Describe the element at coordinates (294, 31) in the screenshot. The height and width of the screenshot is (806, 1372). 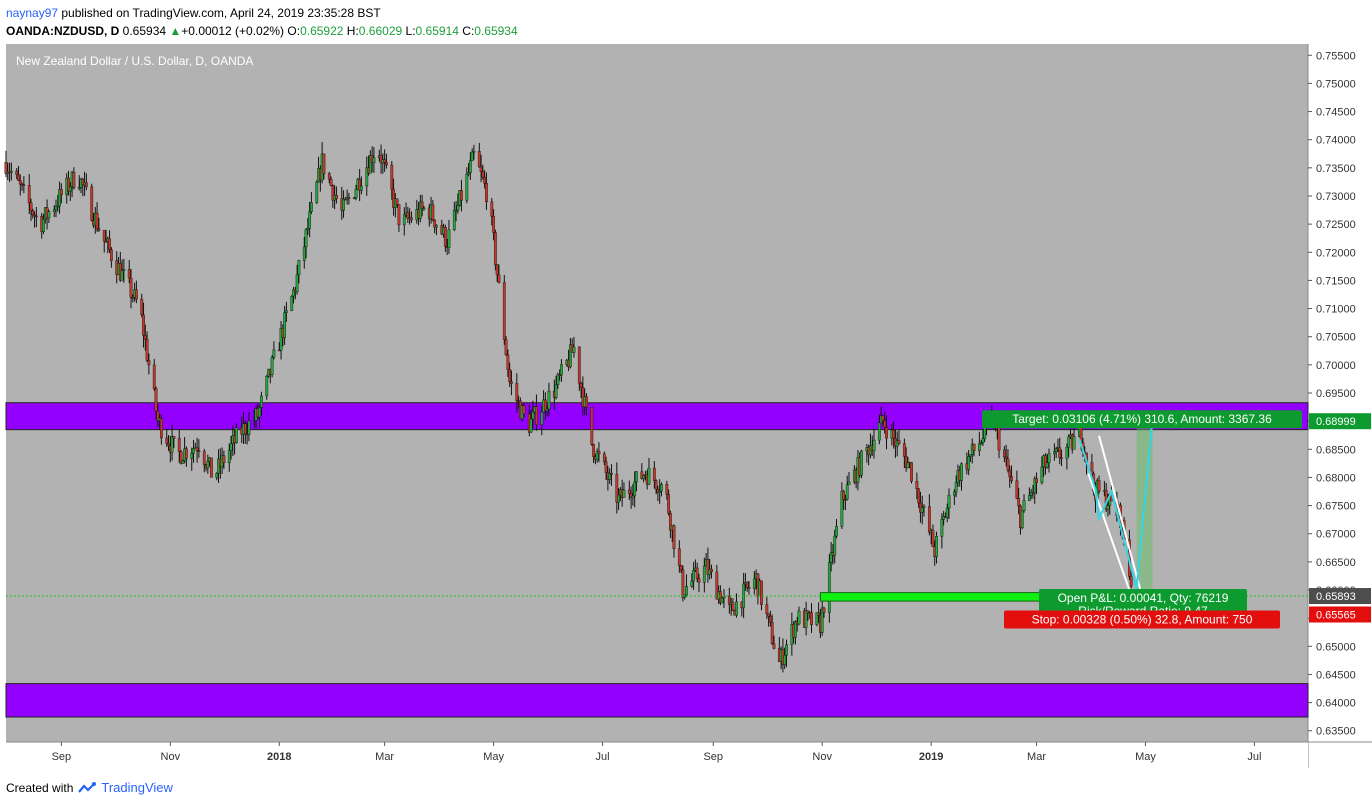
I see `open-label: O:` at that location.